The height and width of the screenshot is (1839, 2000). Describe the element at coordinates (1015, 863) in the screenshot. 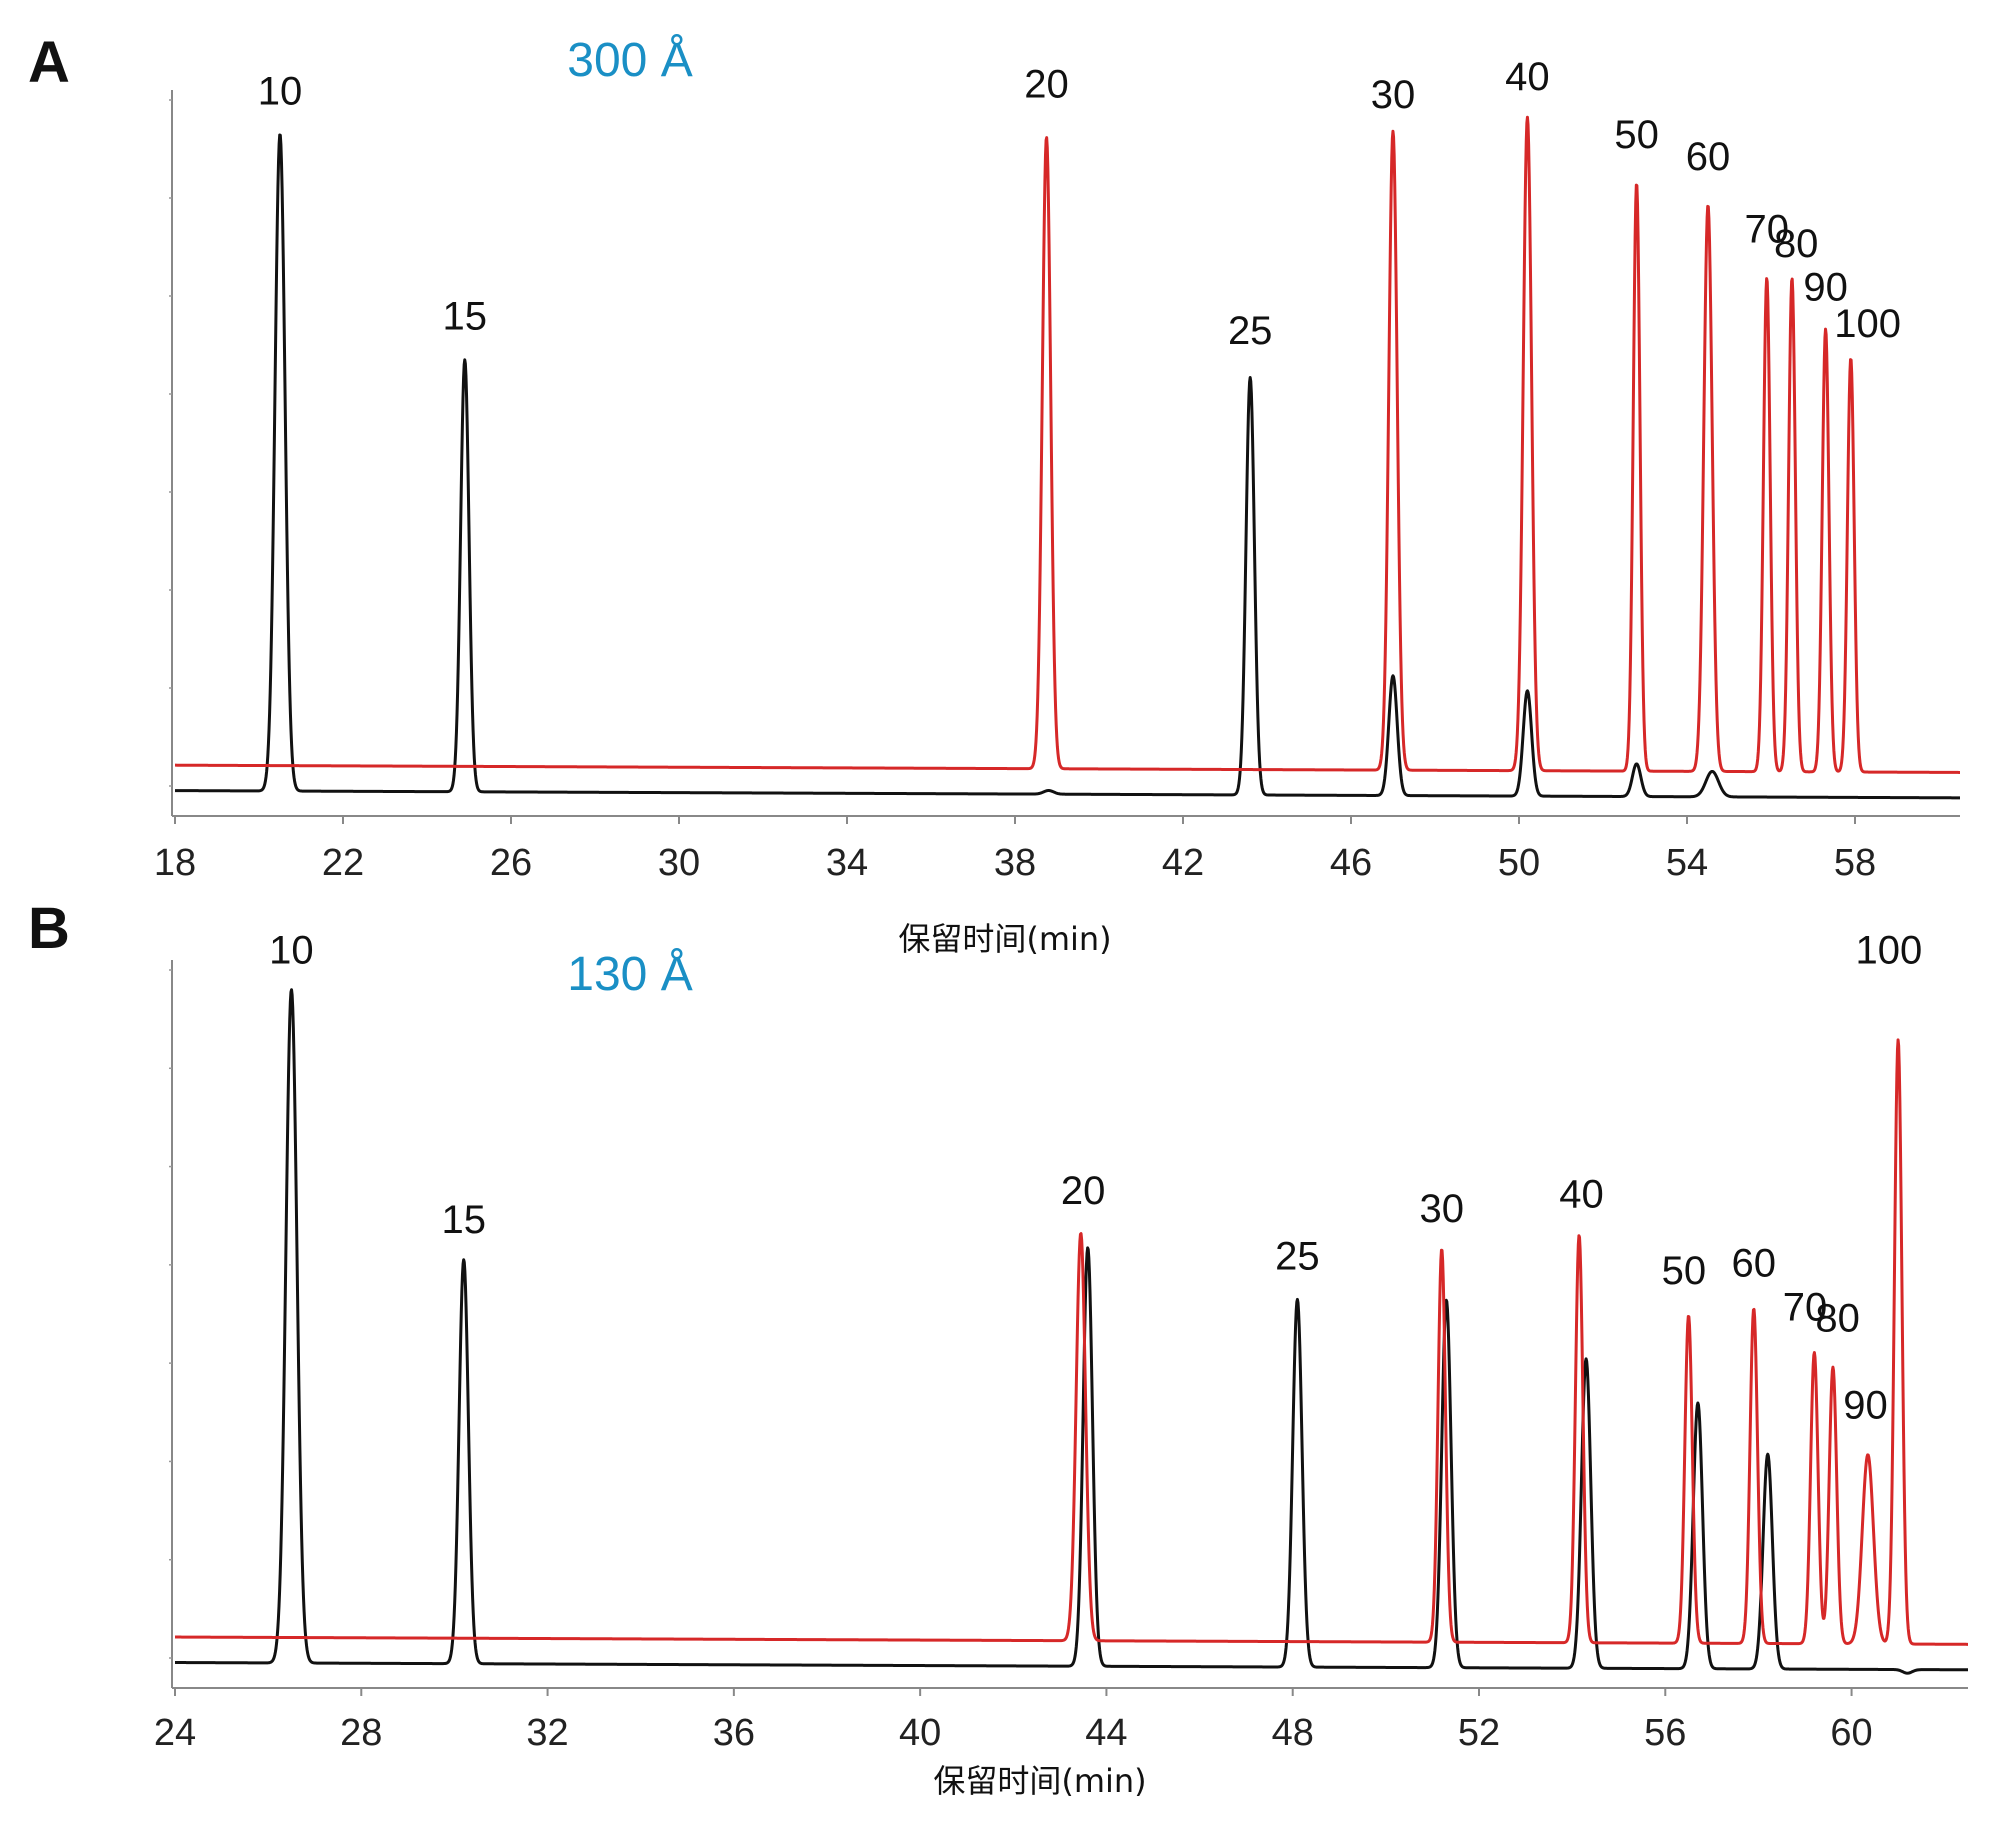

I see `x-tick-label: 38` at that location.